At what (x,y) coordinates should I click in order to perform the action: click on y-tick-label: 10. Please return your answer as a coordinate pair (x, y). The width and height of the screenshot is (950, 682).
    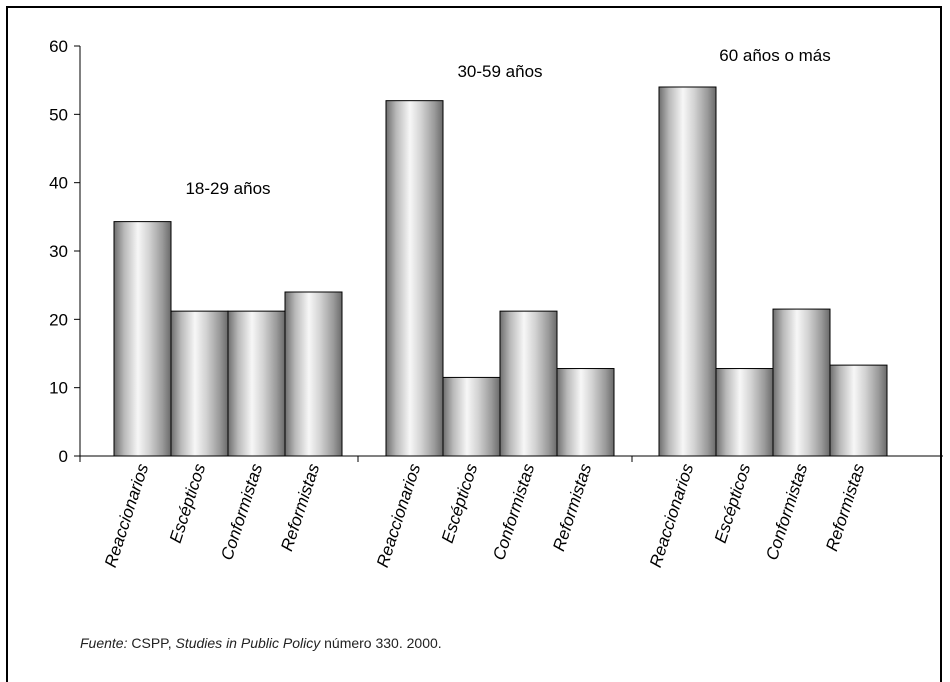
    Looking at the image, I should click on (58, 388).